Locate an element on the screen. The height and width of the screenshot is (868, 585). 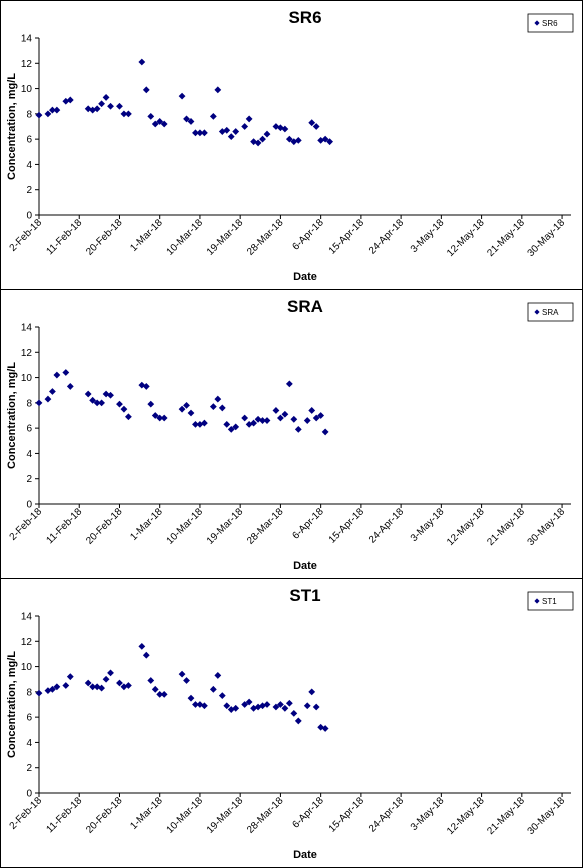
series-points is located at coordinates (182, 687).